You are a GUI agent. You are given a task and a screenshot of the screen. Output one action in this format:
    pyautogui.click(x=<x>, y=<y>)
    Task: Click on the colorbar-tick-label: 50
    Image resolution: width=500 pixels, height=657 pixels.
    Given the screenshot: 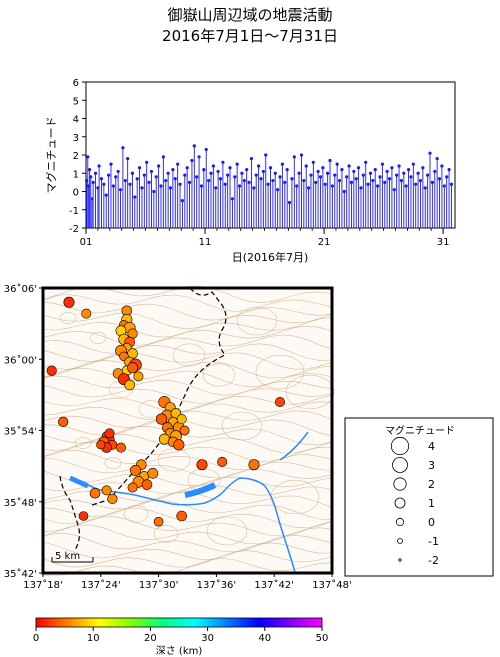 What is the action you would take?
    pyautogui.click(x=322, y=638)
    